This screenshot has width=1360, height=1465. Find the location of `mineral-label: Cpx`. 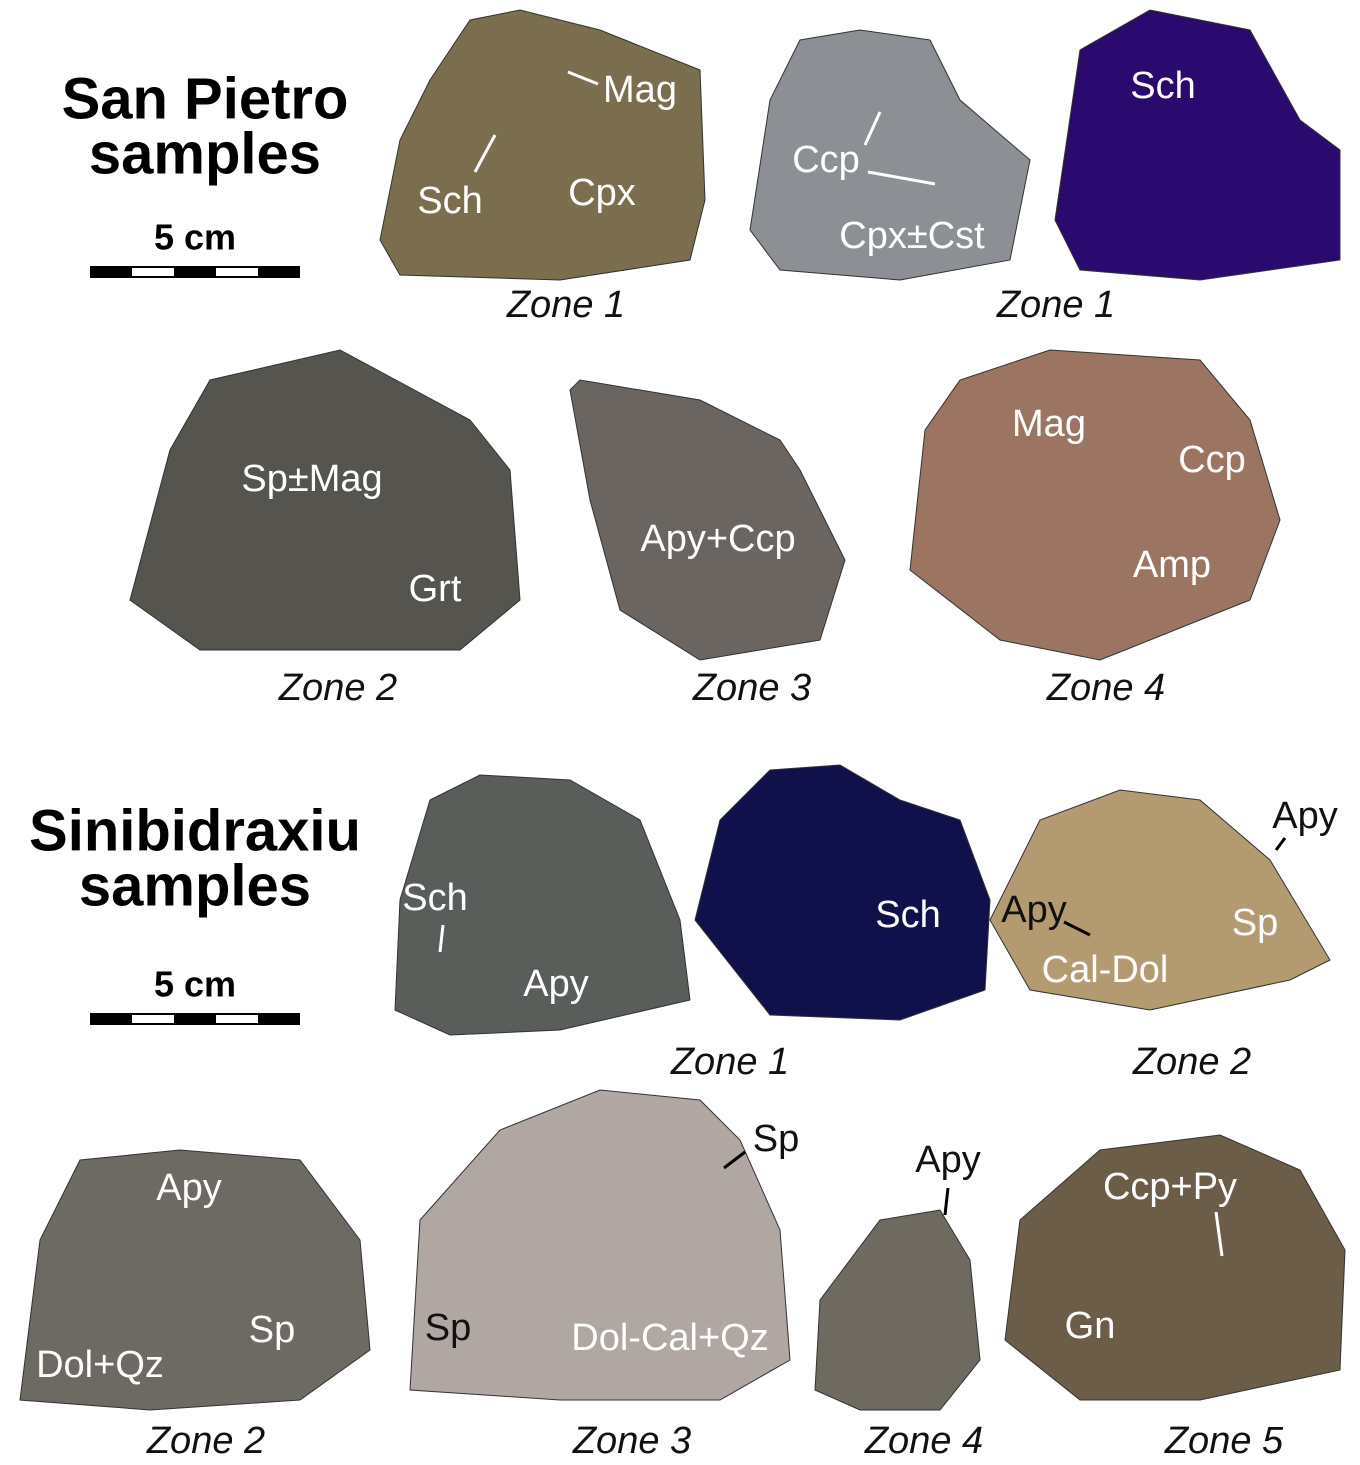

mineral-label: Cpx is located at coordinates (602, 193).